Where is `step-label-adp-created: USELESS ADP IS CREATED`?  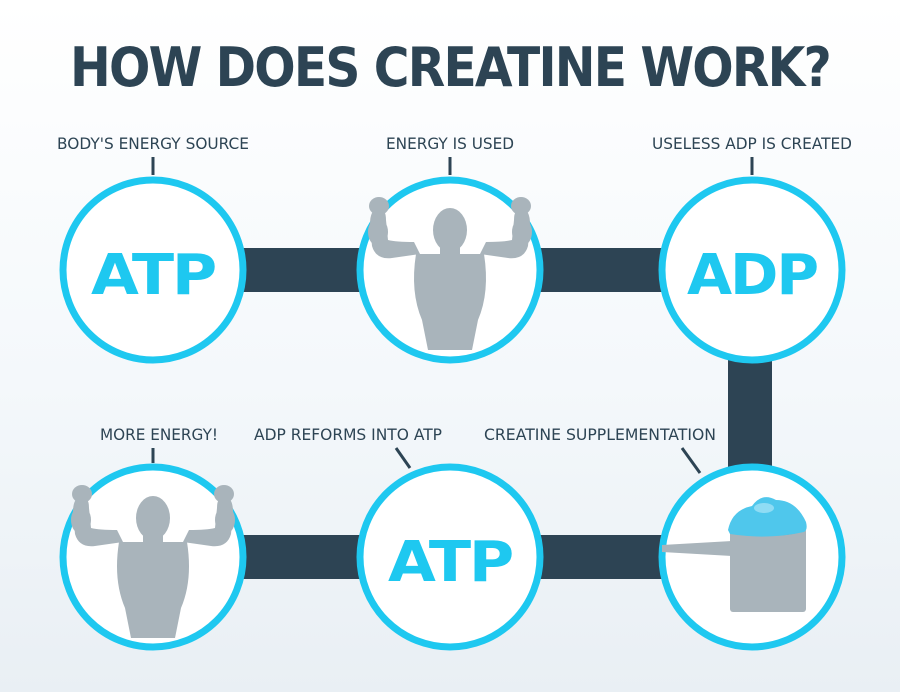 step-label-adp-created: USELESS ADP IS CREATED is located at coordinates (752, 143).